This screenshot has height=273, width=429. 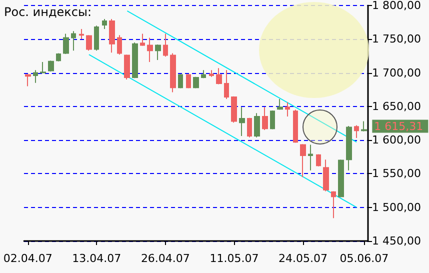 What do you see at coordinates (396, 106) in the screenshot?
I see `y-tick-label: 1 650,00` at bounding box center [396, 106].